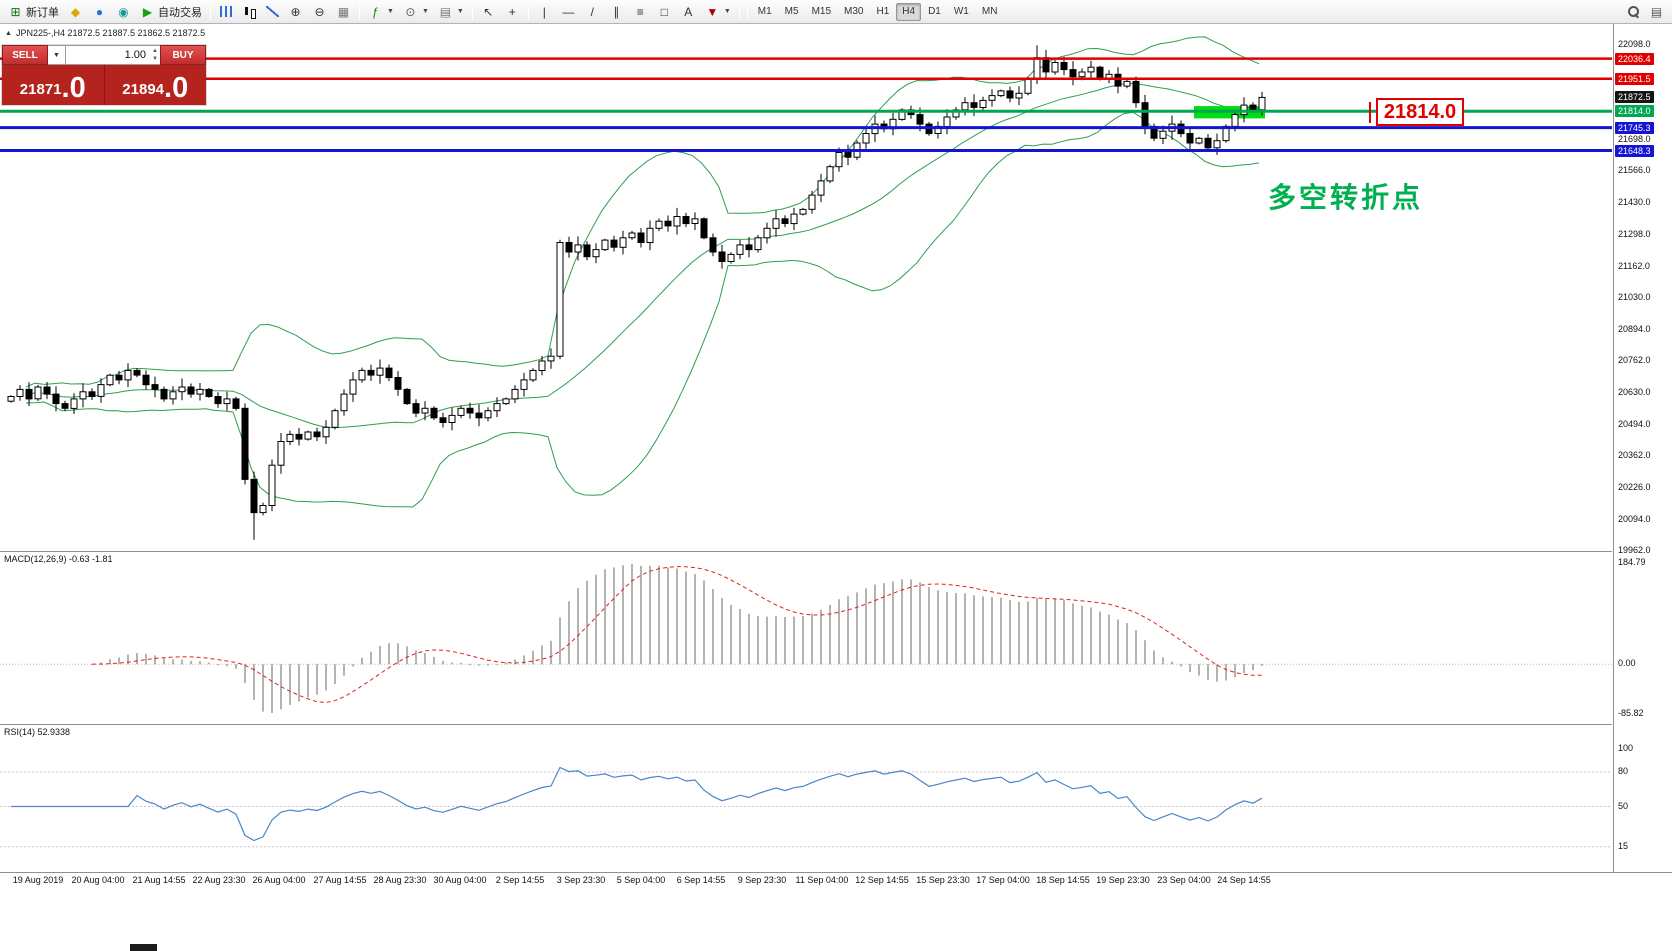 Image resolution: width=1672 pixels, height=951 pixels. I want to click on time-axis-label: 20 Aug 04:00, so click(98, 880).